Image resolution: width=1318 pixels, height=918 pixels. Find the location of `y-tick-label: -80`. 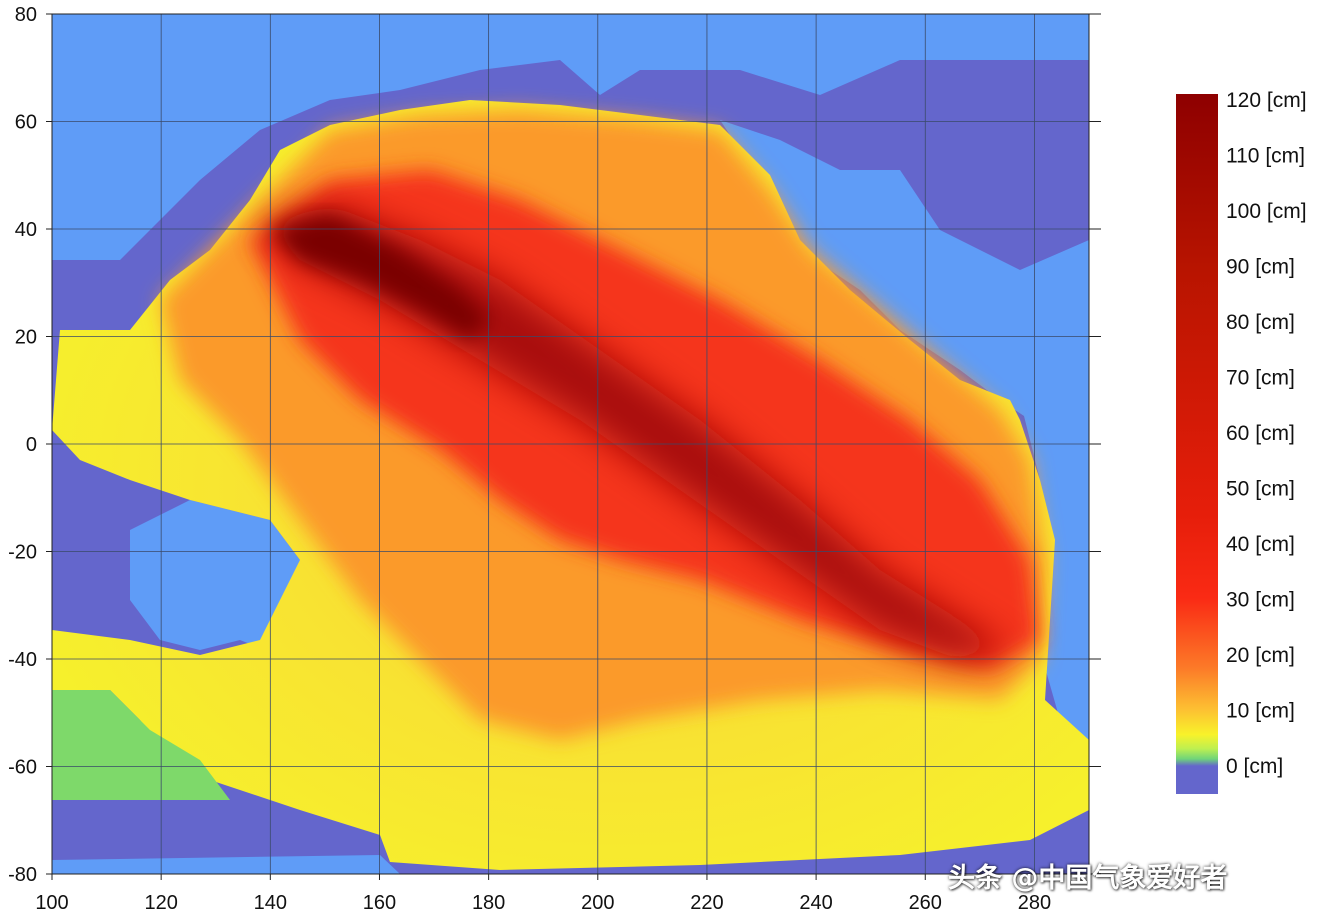

y-tick-label: -80 is located at coordinates (22, 875).